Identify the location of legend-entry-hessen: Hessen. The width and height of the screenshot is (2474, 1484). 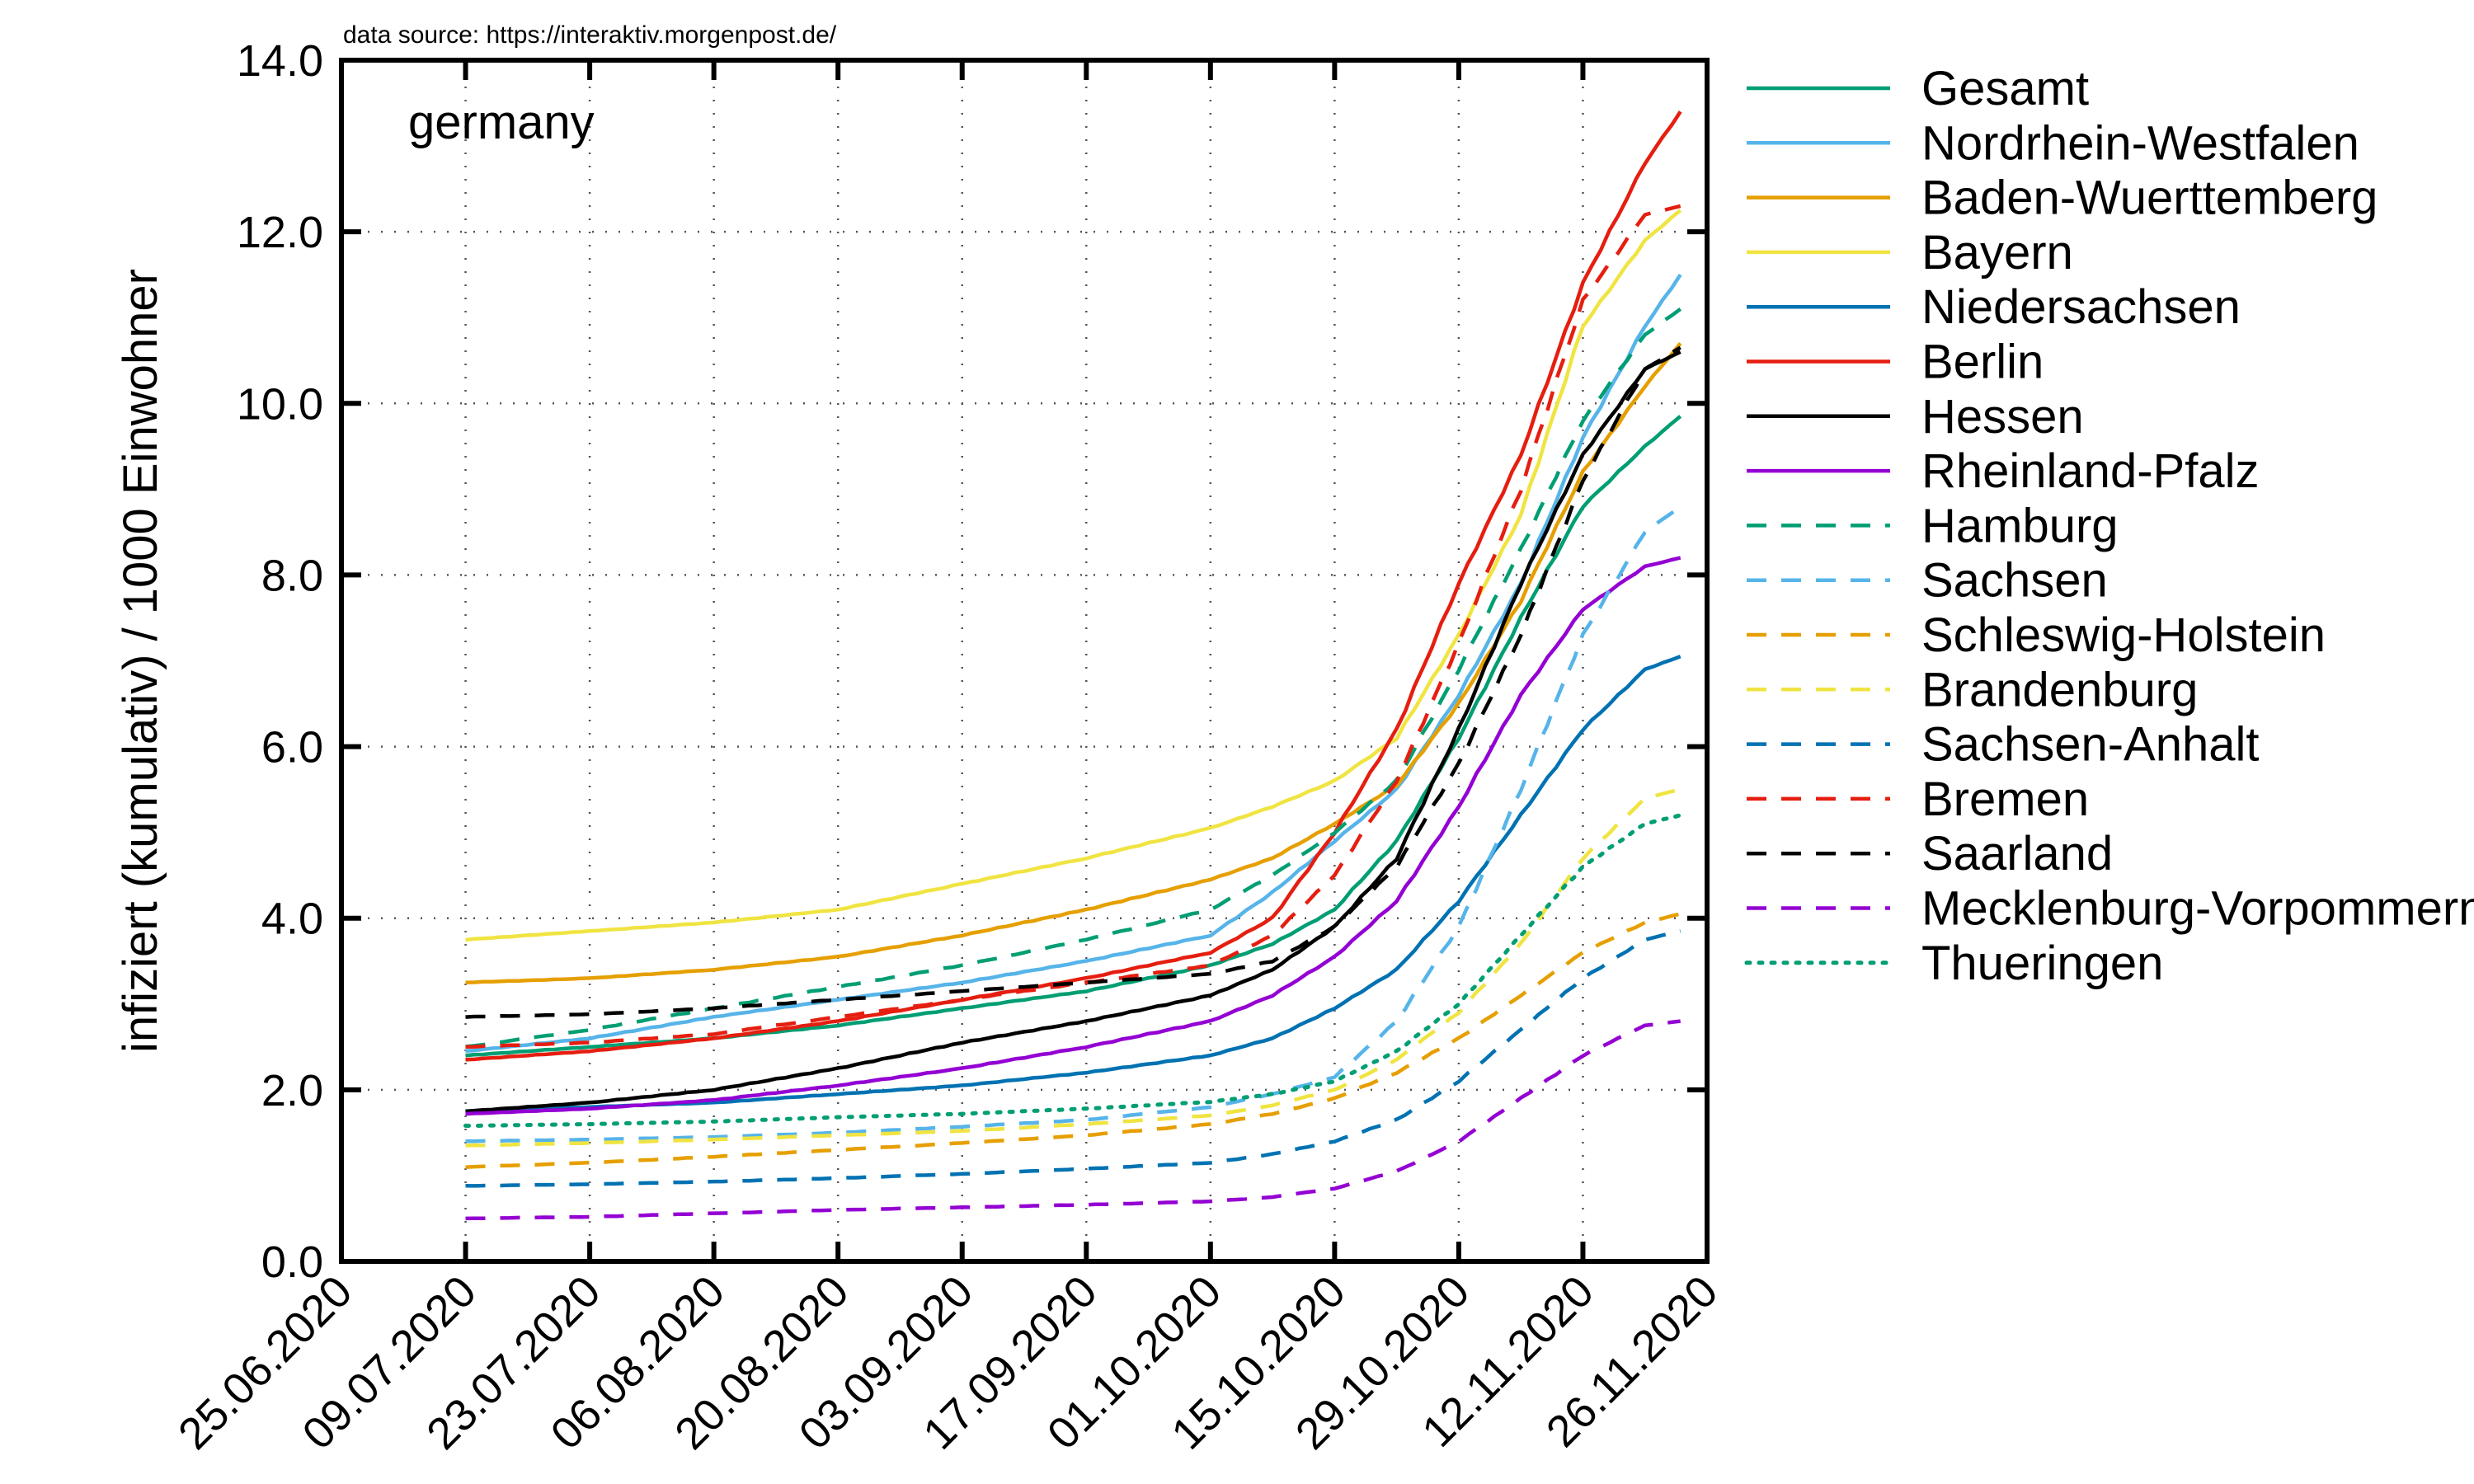
(1915, 417).